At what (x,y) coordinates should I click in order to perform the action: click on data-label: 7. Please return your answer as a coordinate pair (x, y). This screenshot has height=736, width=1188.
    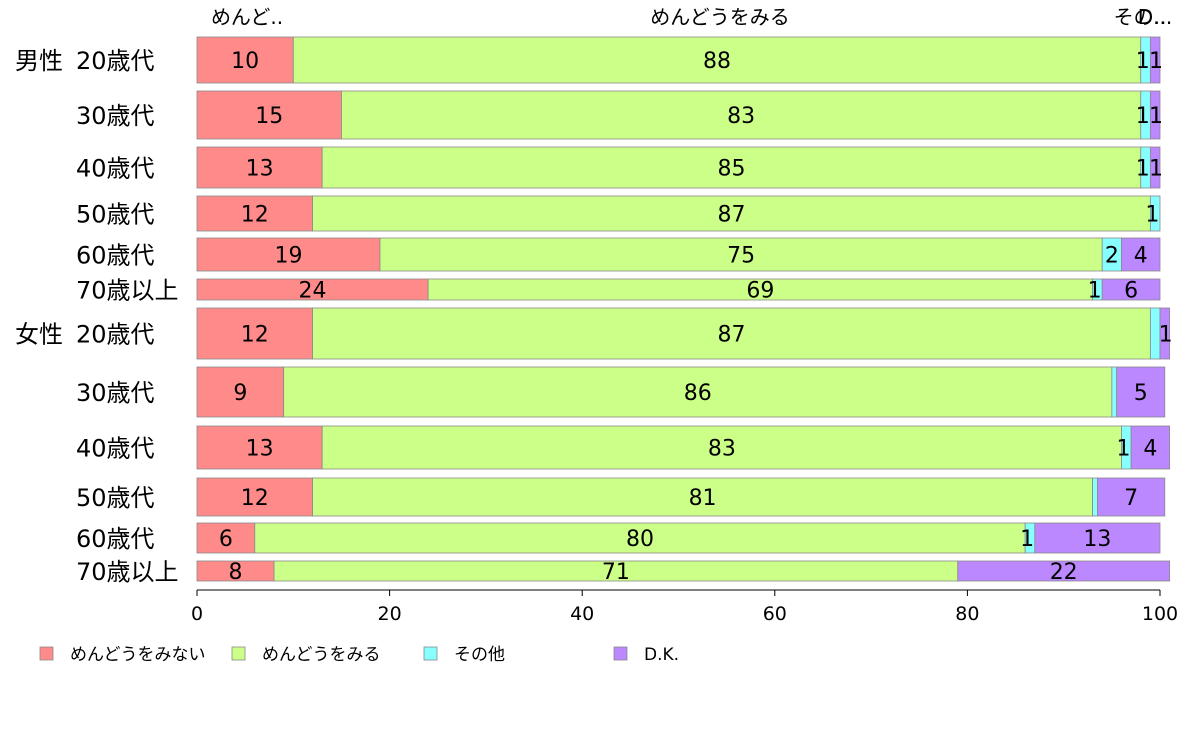
    Looking at the image, I should click on (1131, 498).